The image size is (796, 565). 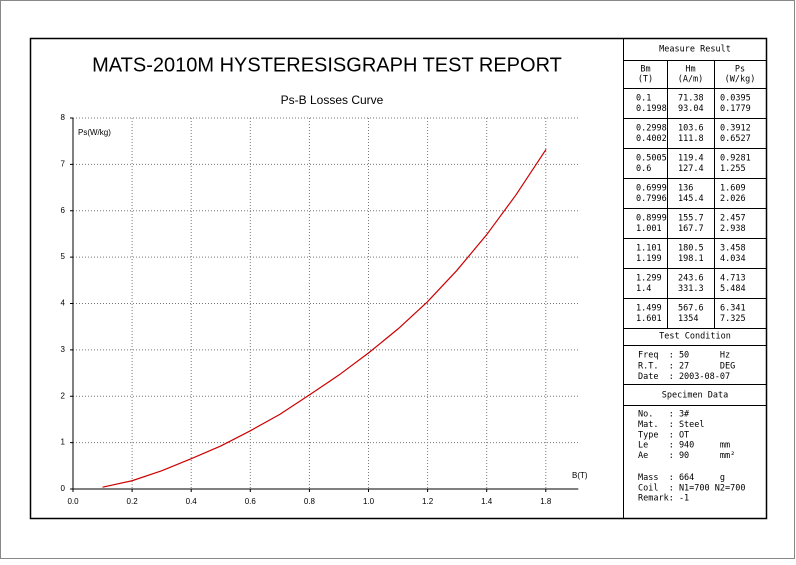 What do you see at coordinates (735, 159) in the screenshot?
I see `ps-value: 0.9281` at bounding box center [735, 159].